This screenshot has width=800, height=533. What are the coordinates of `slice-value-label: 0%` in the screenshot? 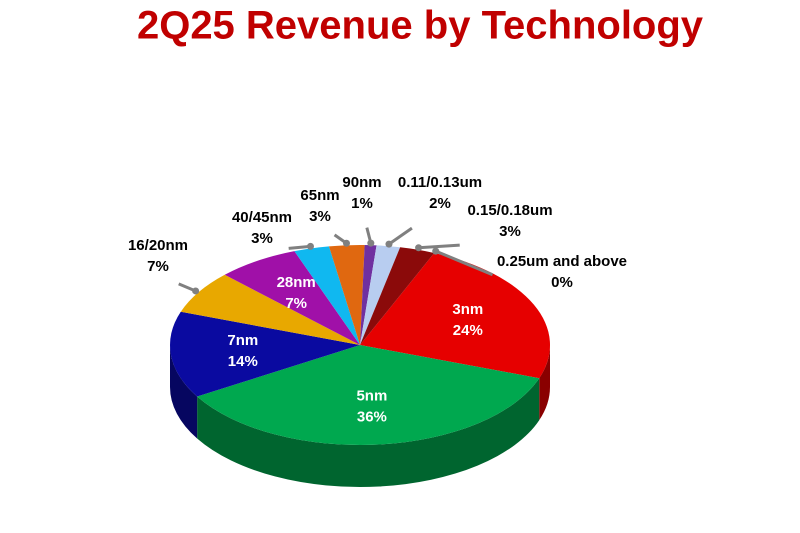 It's located at (562, 282).